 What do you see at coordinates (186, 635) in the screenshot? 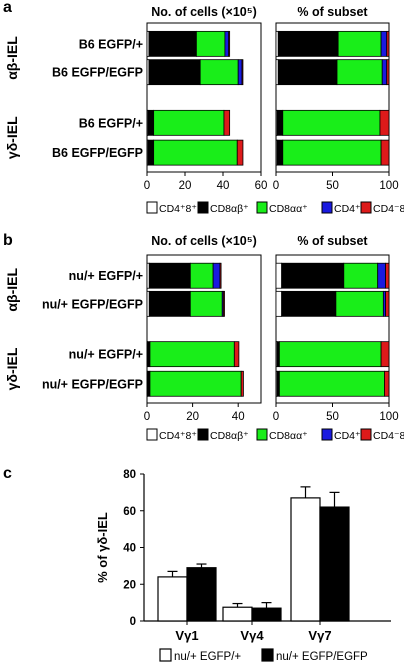
I see `c-category-label: Vγ1` at bounding box center [186, 635].